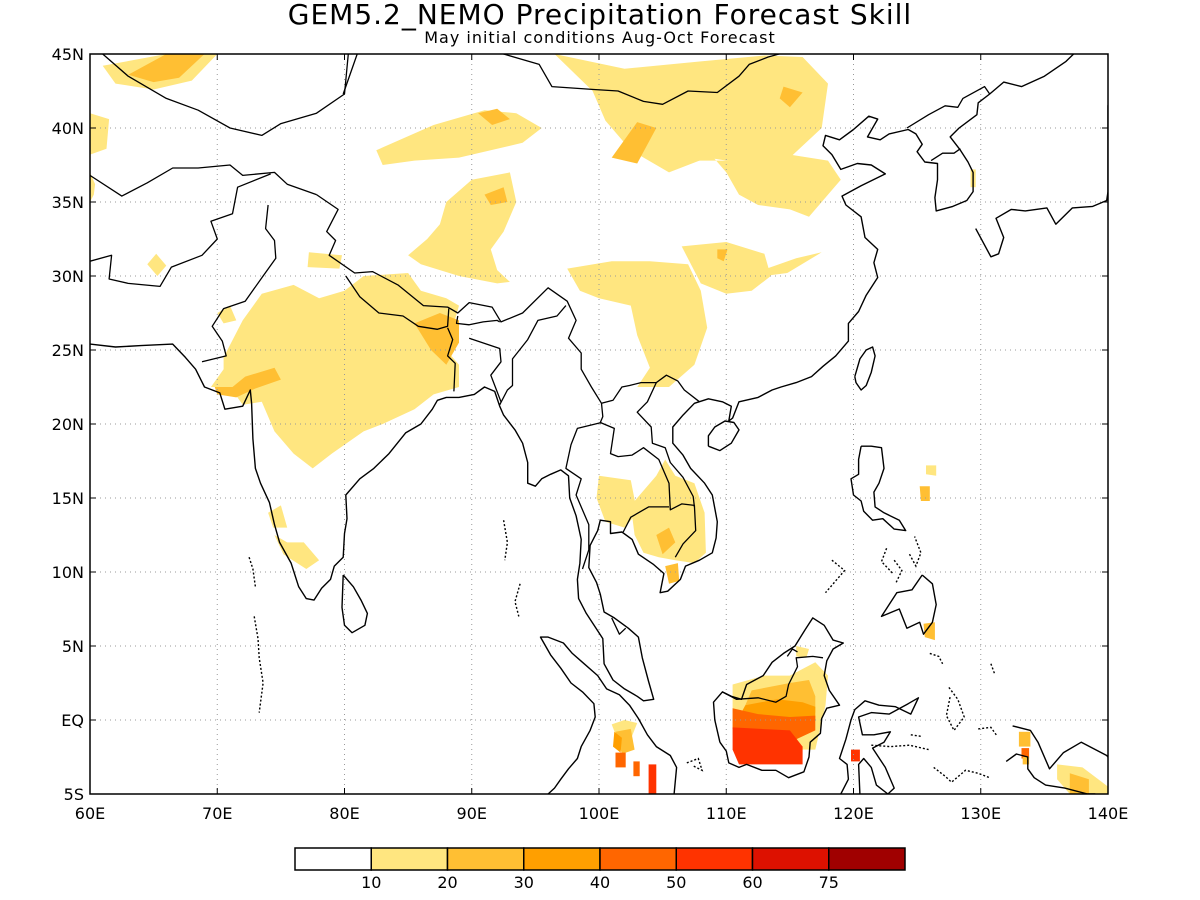 This screenshot has width=1200, height=900. Describe the element at coordinates (217, 813) in the screenshot. I see `lon-tick-label-1: 70E` at that location.